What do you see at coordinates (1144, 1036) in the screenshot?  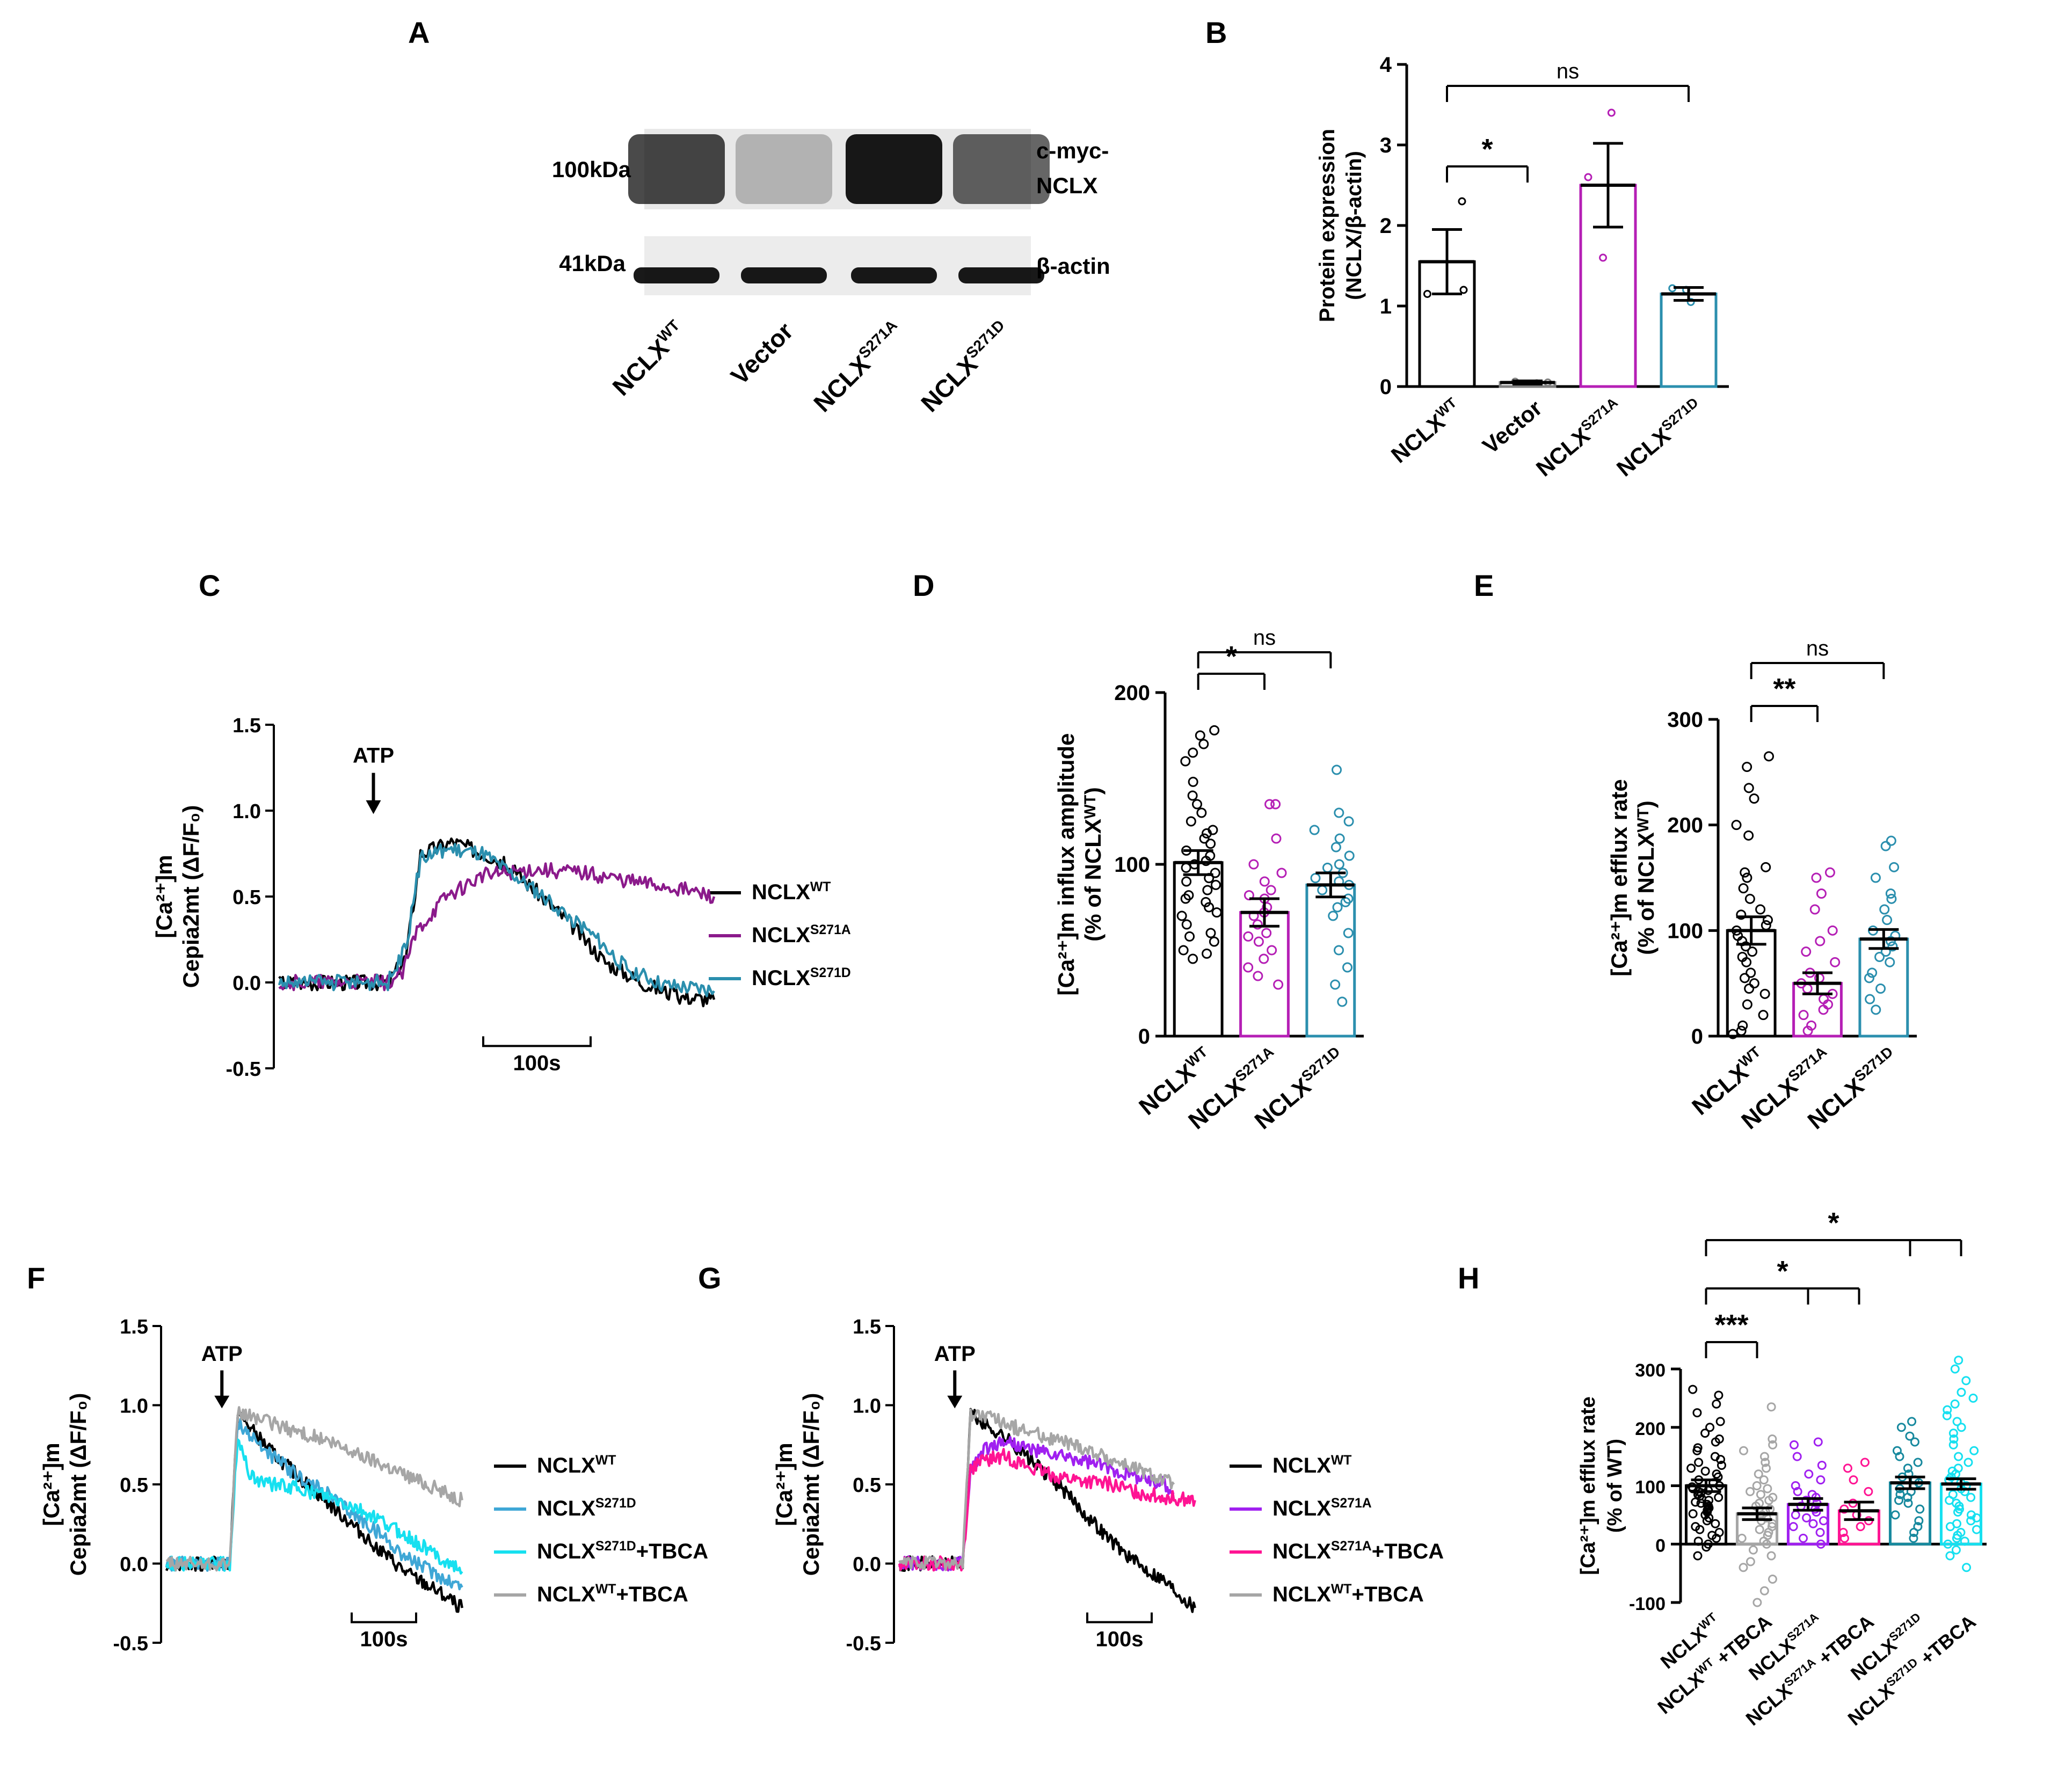 I see `y-tick-label: 0` at bounding box center [1144, 1036].